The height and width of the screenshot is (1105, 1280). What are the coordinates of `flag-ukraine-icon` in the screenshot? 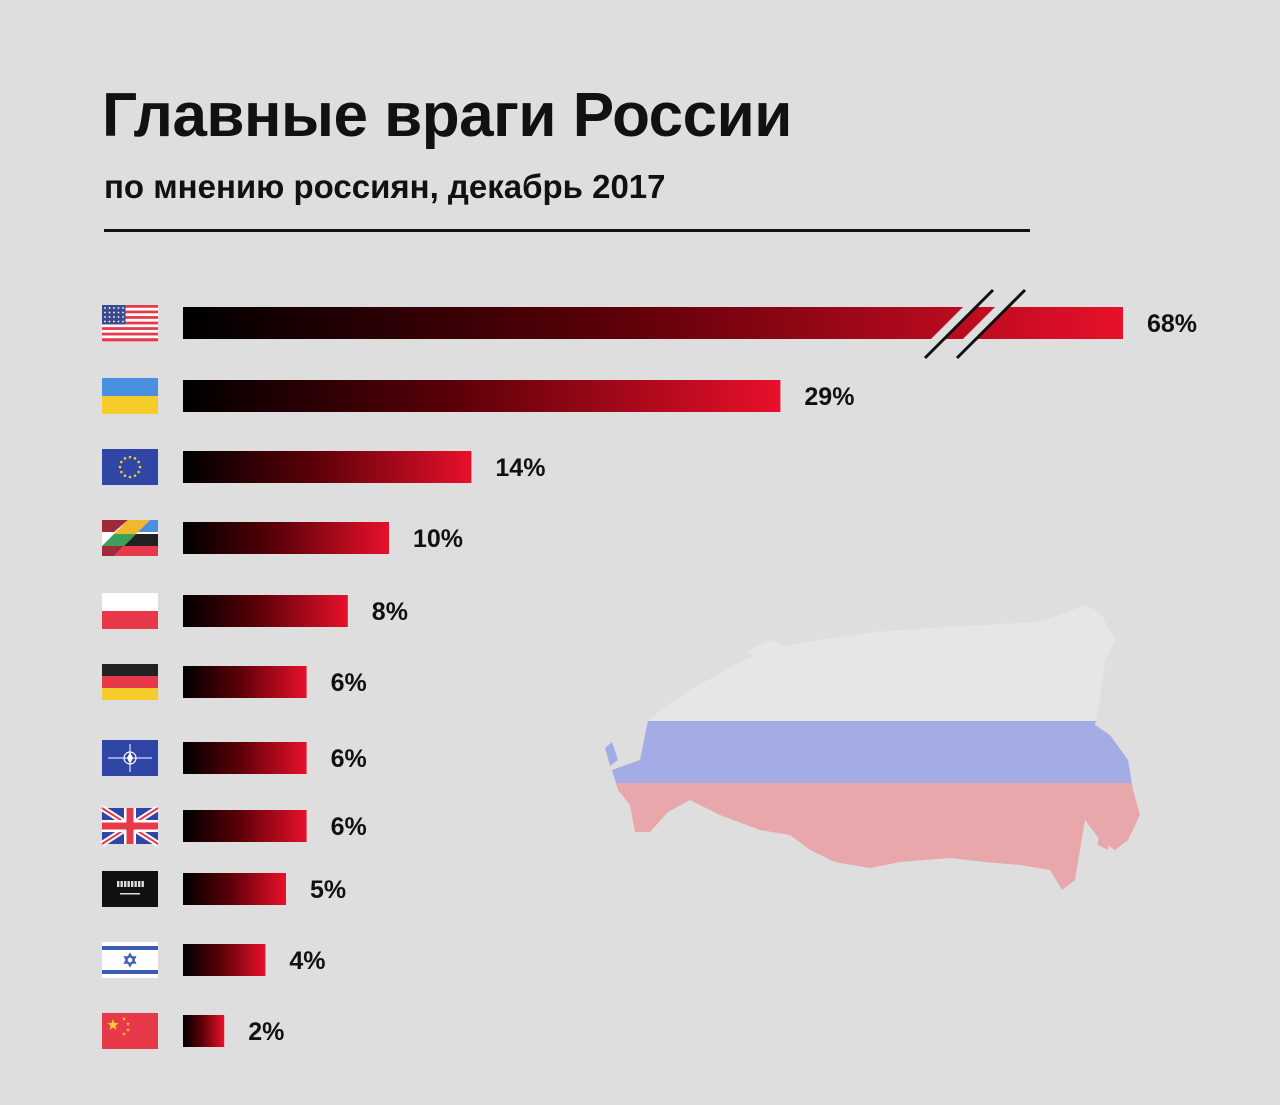 It's located at (130, 396).